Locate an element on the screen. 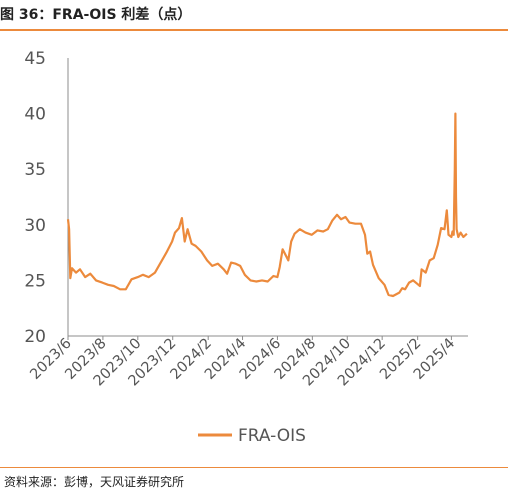 The height and width of the screenshot is (497, 508). source-note: 资料来源：彭博，天风证券研究所 is located at coordinates (94, 482).